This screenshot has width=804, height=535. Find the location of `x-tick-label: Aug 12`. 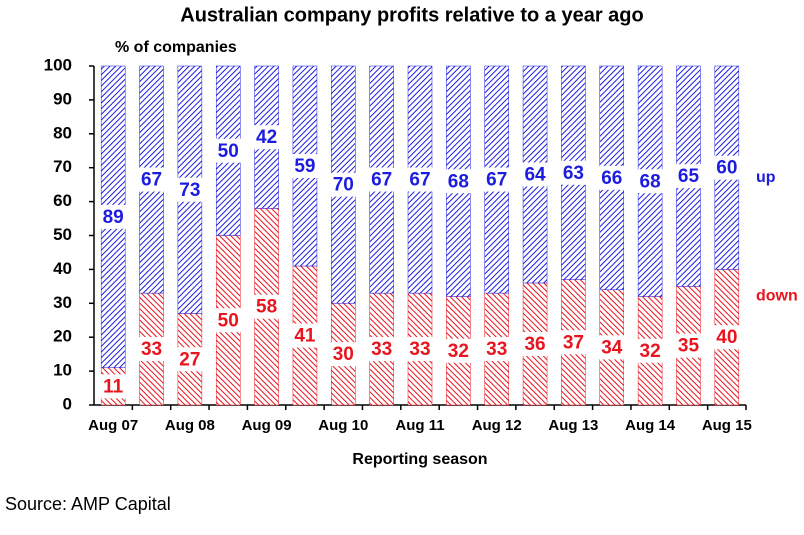

x-tick-label: Aug 12 is located at coordinates (497, 425).